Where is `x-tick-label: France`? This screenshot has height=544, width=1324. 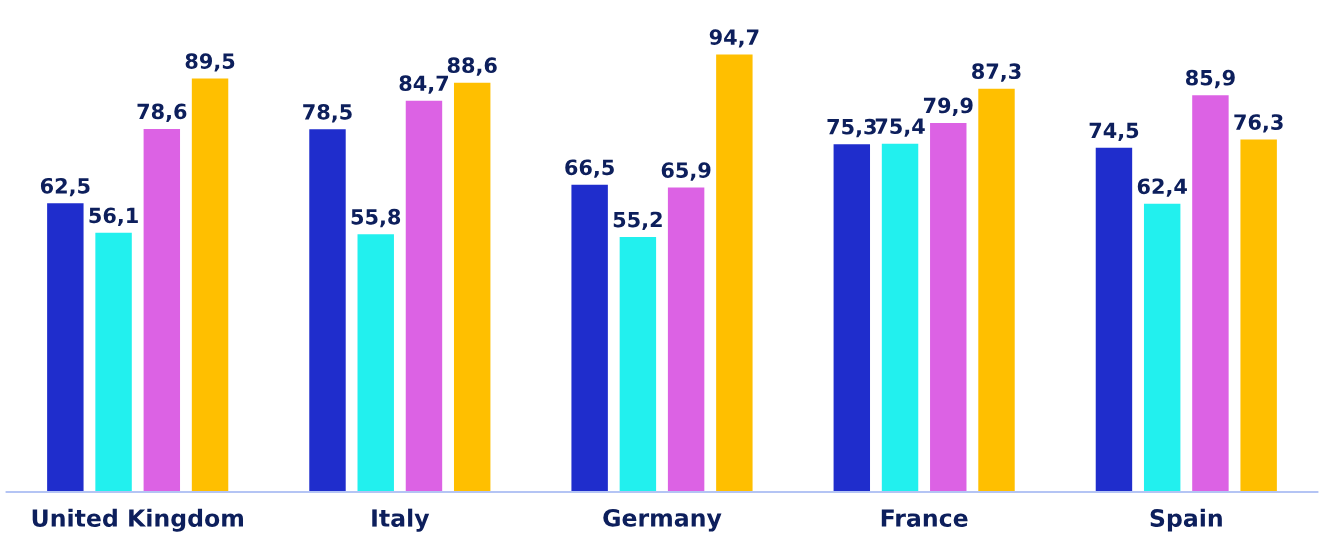 x-tick-label: France is located at coordinates (924, 518).